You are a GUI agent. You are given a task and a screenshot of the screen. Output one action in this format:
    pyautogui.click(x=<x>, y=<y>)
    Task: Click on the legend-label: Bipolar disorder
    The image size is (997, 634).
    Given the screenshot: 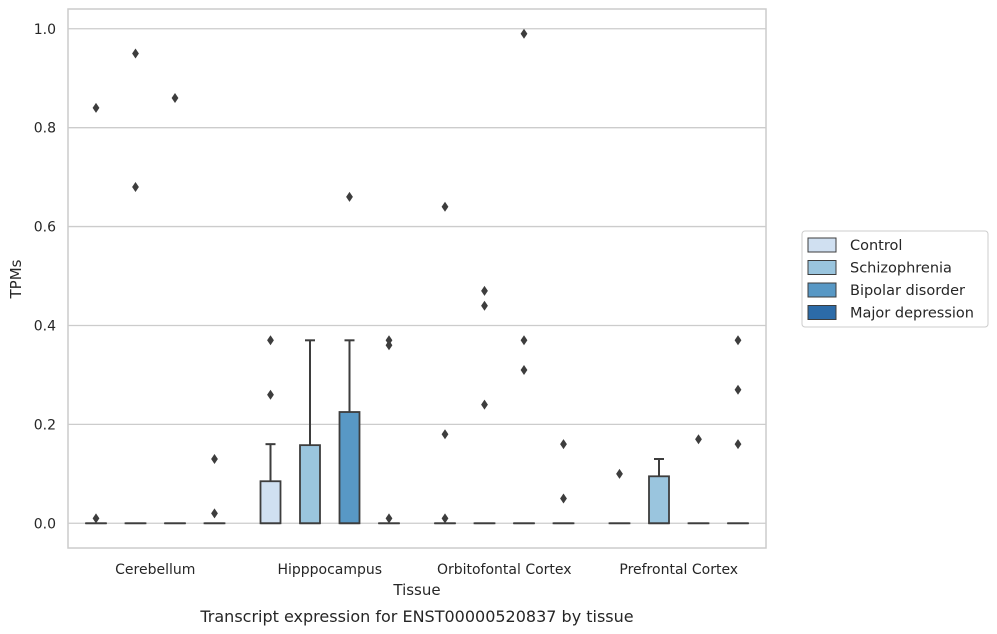 What is the action you would take?
    pyautogui.click(x=907, y=291)
    